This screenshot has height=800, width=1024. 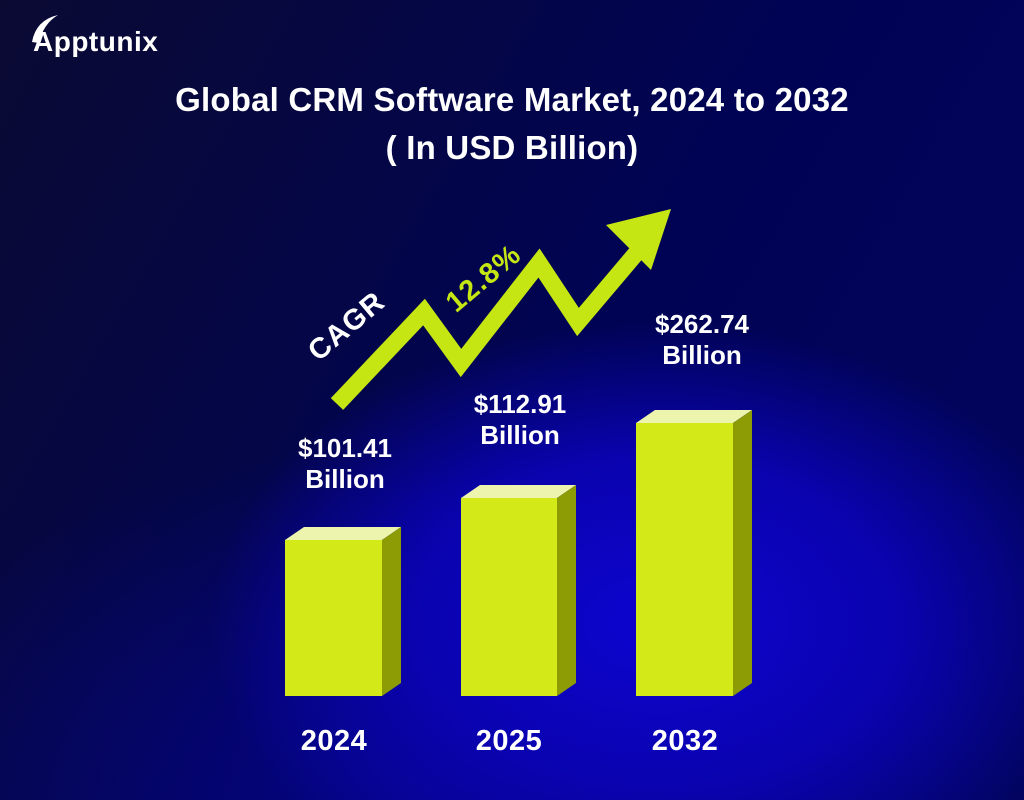 I want to click on year-label-2024: 2024, so click(x=334, y=741).